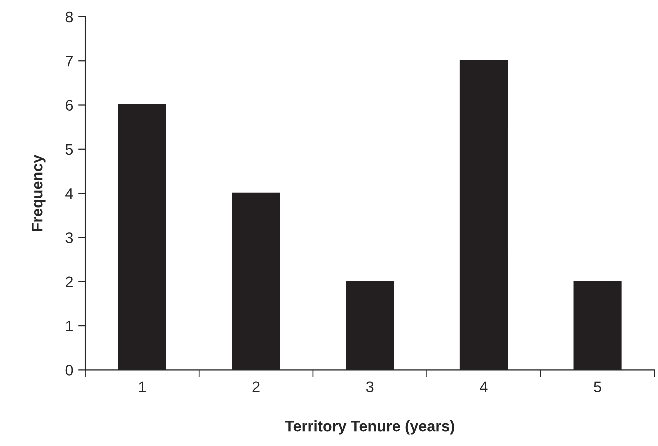 This screenshot has width=658, height=446. Describe the element at coordinates (69, 282) in the screenshot. I see `y-tick-label: 2` at that location.